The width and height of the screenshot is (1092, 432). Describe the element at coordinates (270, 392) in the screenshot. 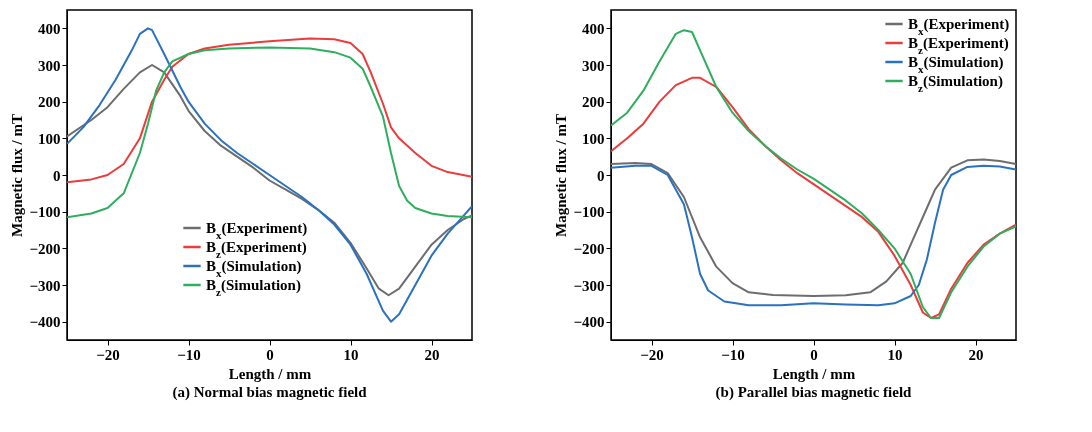

I see `text: (a) Normal bias magnetic field` at that location.